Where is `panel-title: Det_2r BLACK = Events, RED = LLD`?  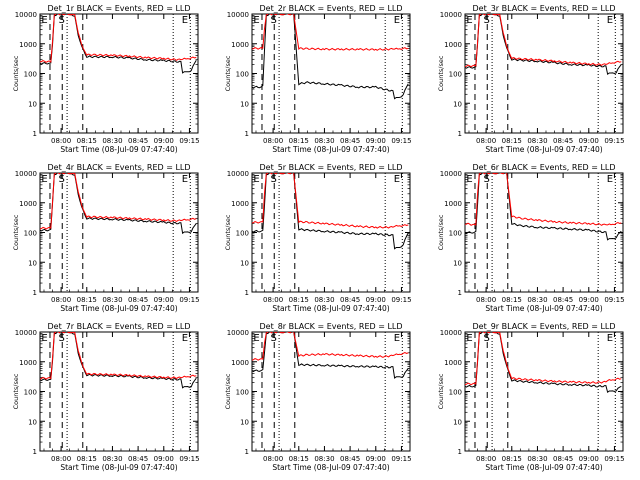
panel-title: Det_2r BLACK = Events, RED = LLD is located at coordinates (330, 8).